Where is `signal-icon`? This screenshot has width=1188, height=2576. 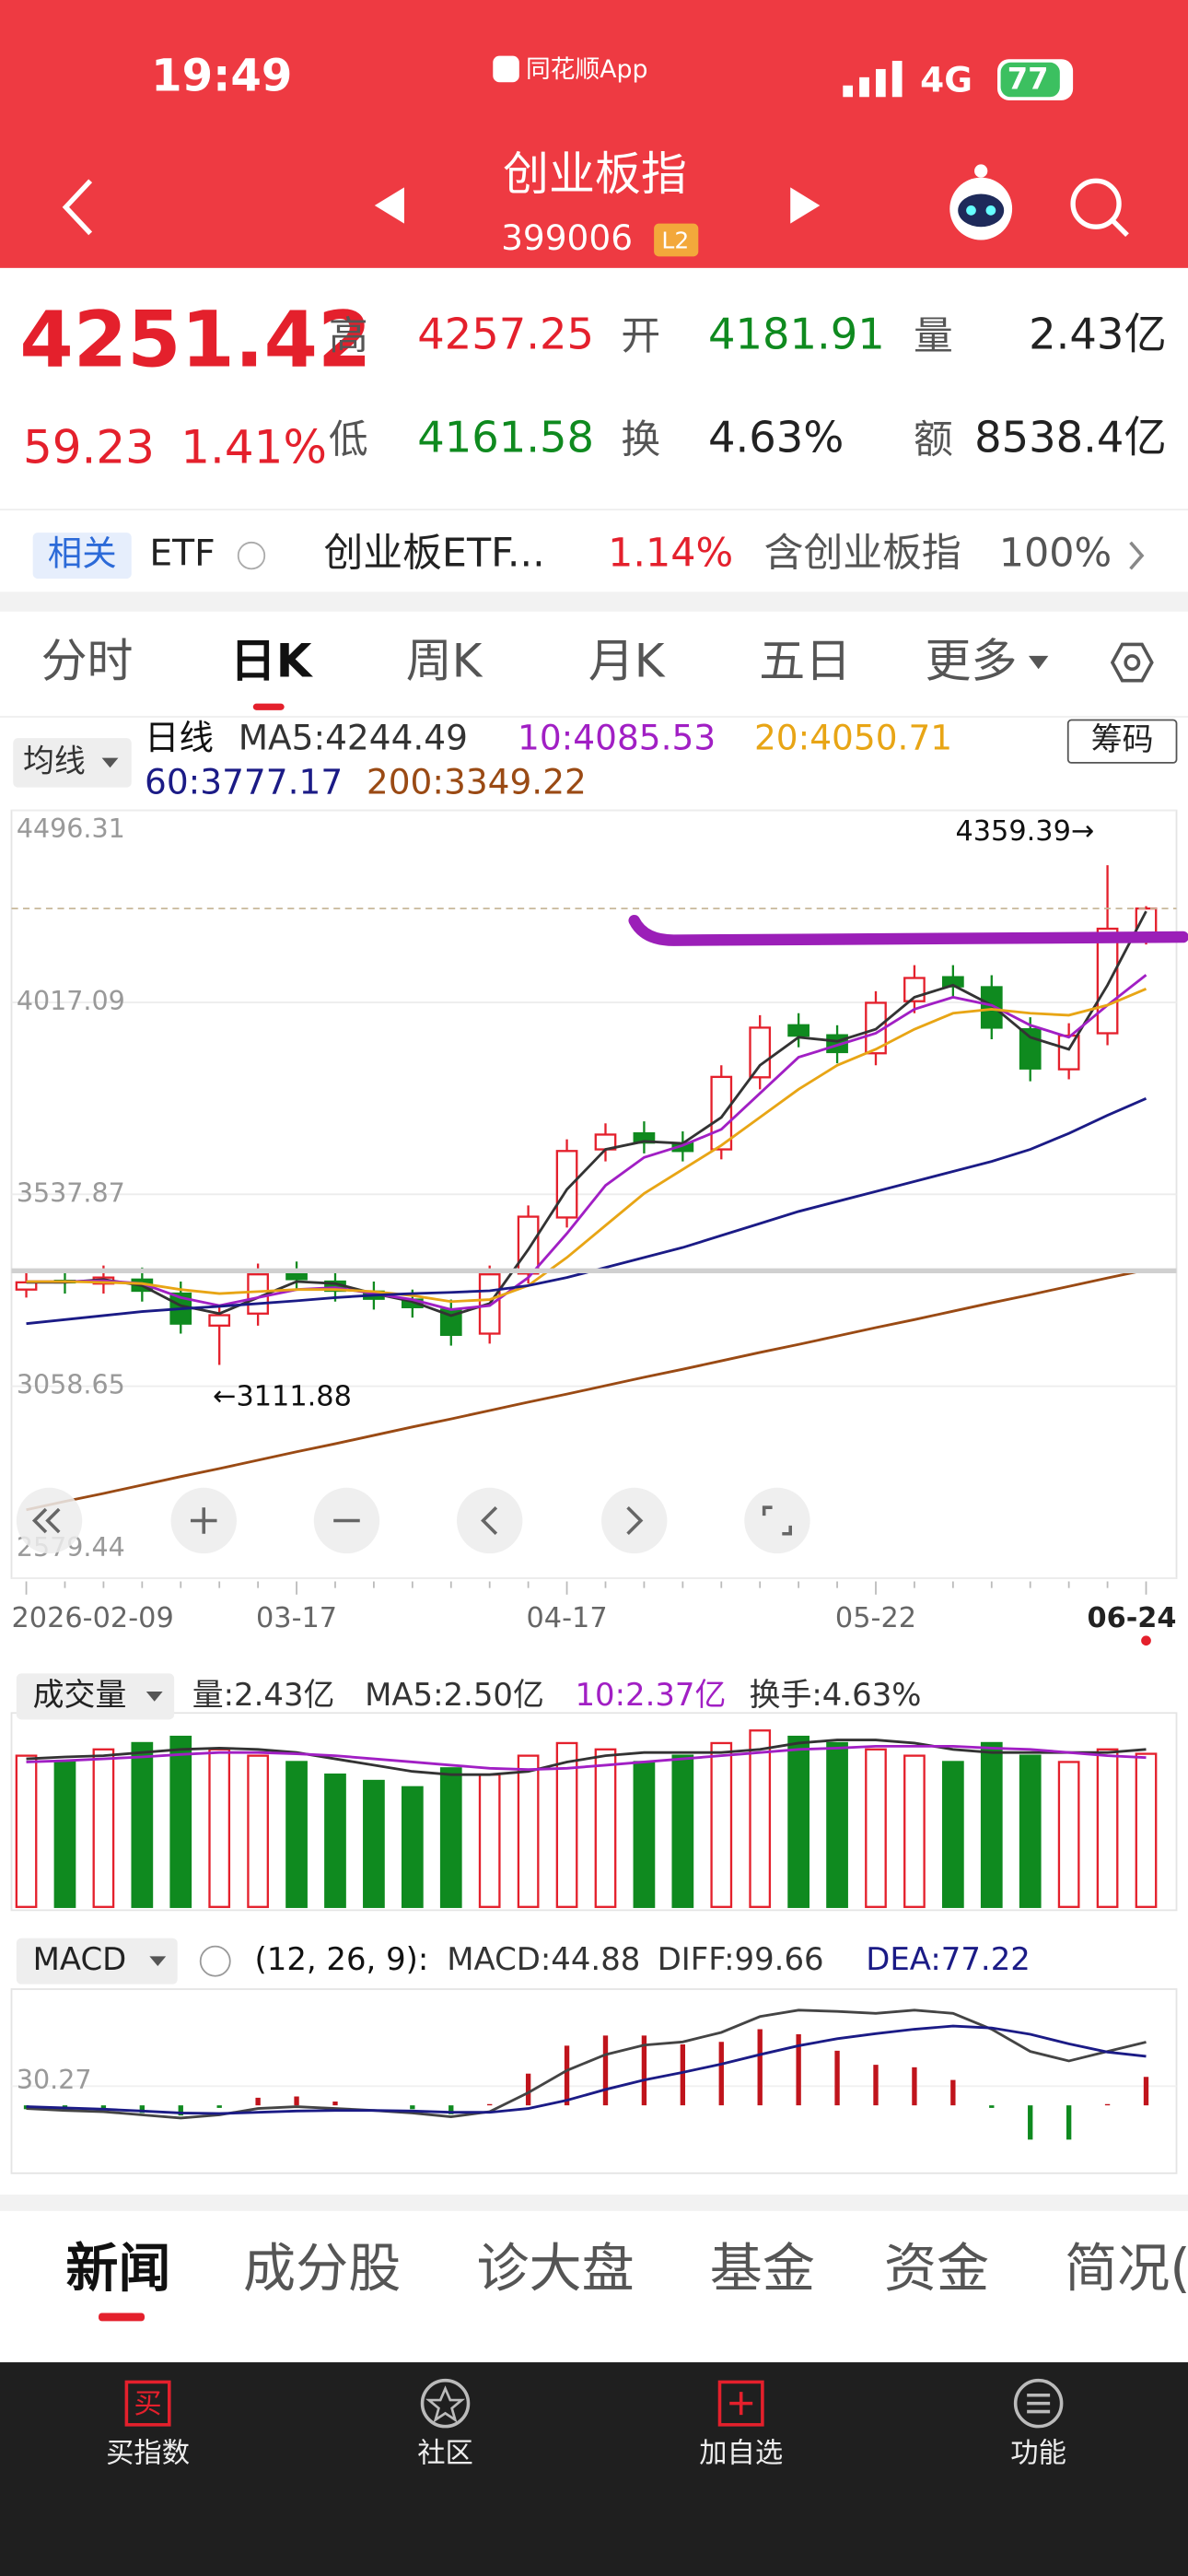
signal-icon is located at coordinates (873, 79).